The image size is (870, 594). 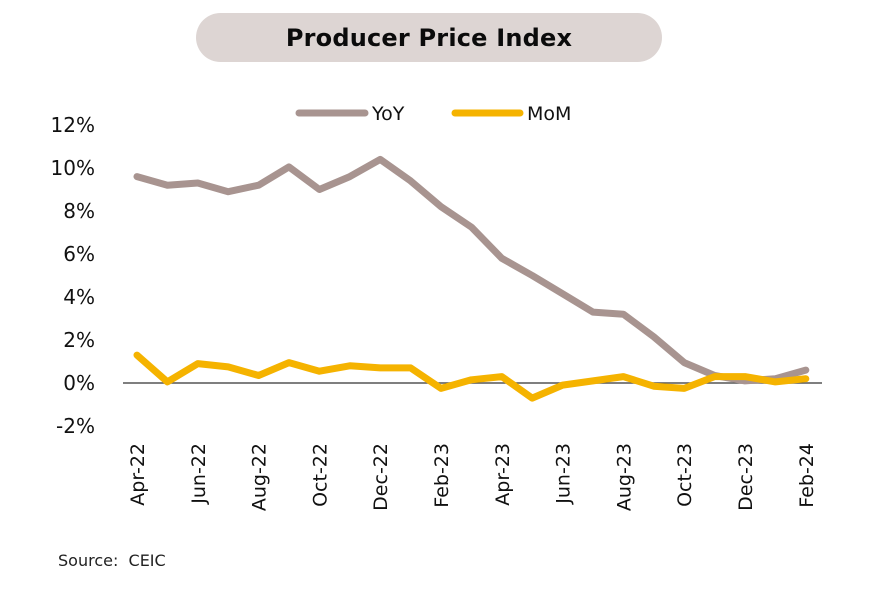 I want to click on legend-label-mom: MoM, so click(x=549, y=114).